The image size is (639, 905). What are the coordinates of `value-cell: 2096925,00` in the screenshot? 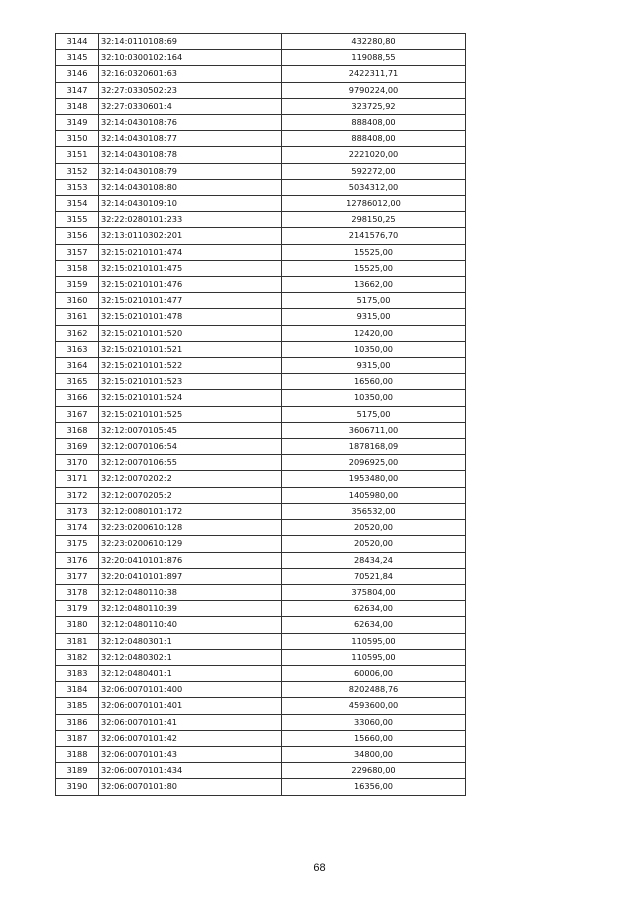 It's located at (373, 463).